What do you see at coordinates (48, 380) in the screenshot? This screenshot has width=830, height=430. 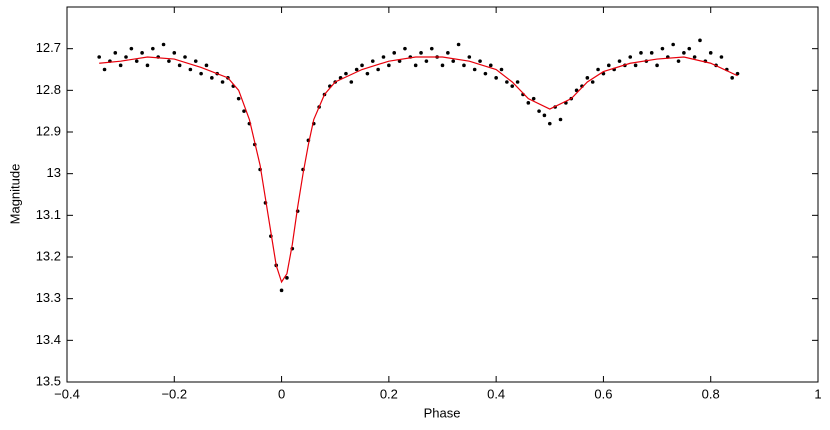 I see `y-tick-label: 13.5` at bounding box center [48, 380].